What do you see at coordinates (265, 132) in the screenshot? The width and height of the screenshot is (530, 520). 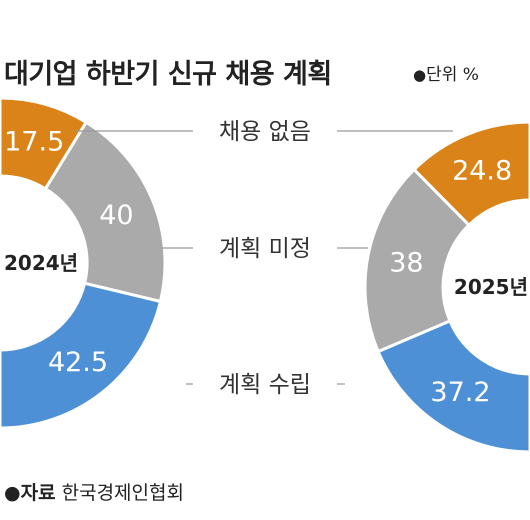 I see `category-label-0: 채용 없음` at bounding box center [265, 132].